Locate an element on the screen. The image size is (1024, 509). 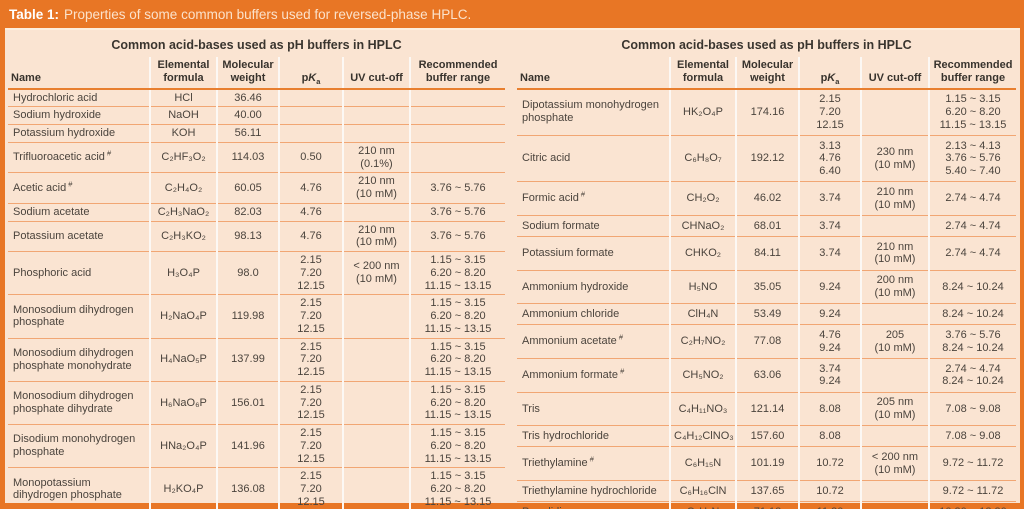
table-row: PyrrolidineC₄H₉N71.1211.30 10.30 ~ 12.30 is located at coordinates (766, 504).